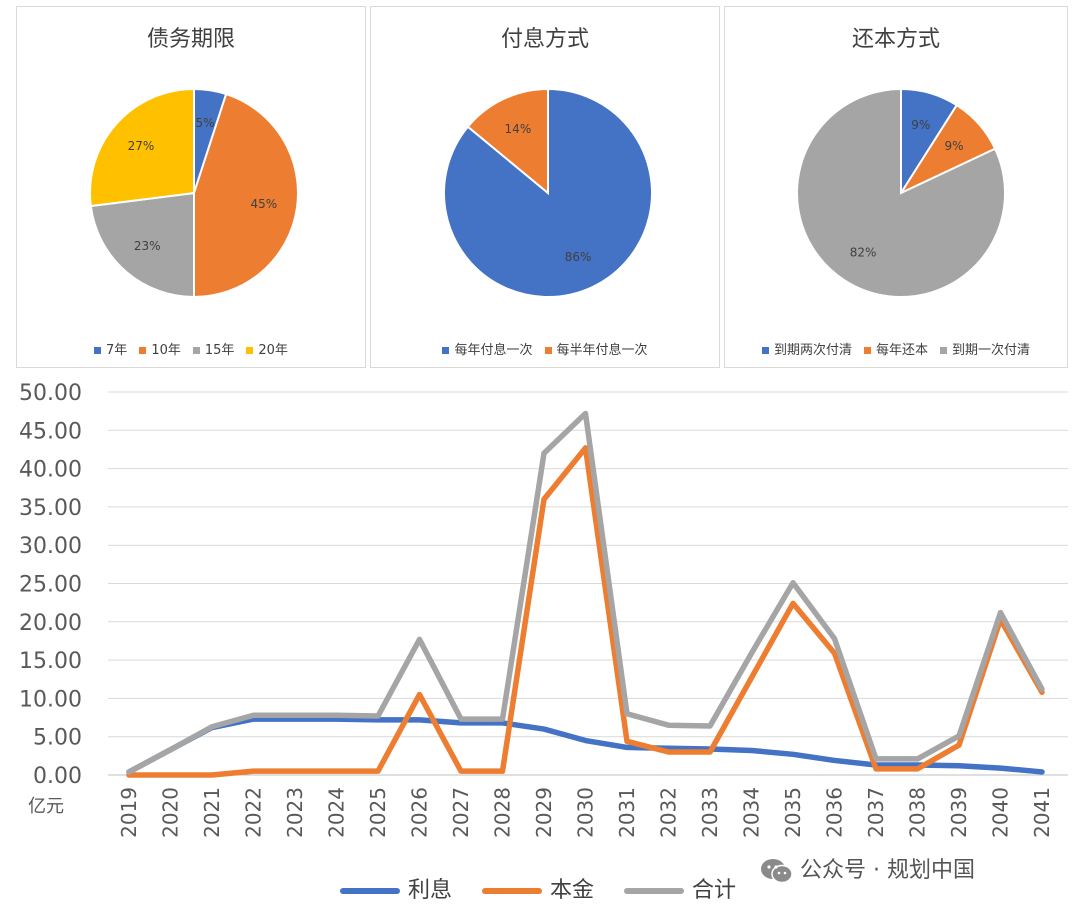  Describe the element at coordinates (147, 246) in the screenshot. I see `pie-data-label: 23%` at that location.